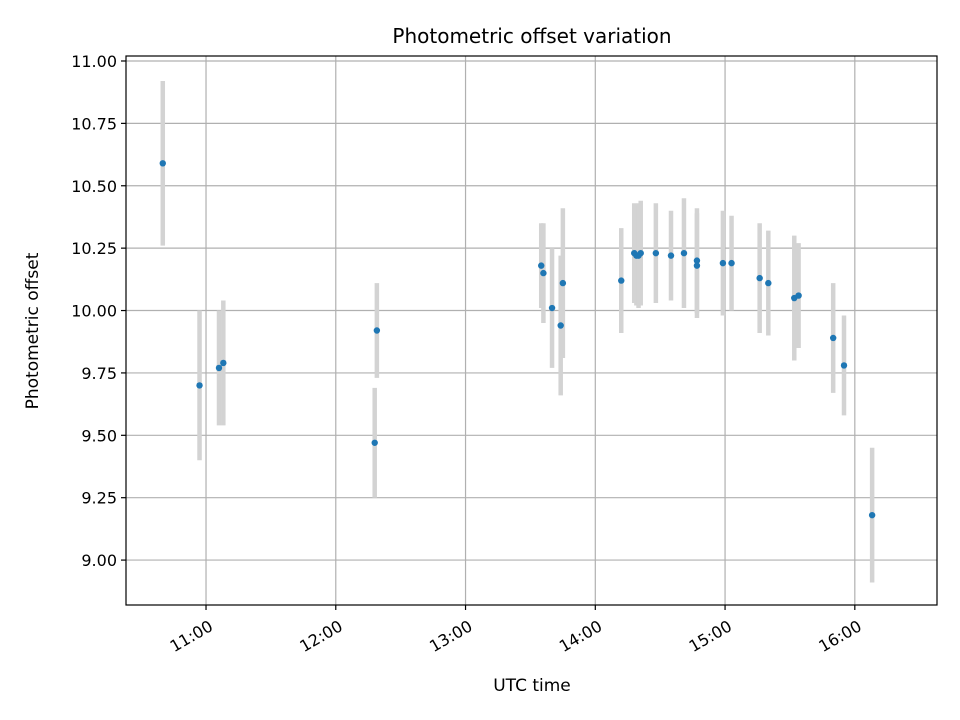 The image size is (960, 720). I want to click on y-tick-label: 10.50, so click(94, 186).